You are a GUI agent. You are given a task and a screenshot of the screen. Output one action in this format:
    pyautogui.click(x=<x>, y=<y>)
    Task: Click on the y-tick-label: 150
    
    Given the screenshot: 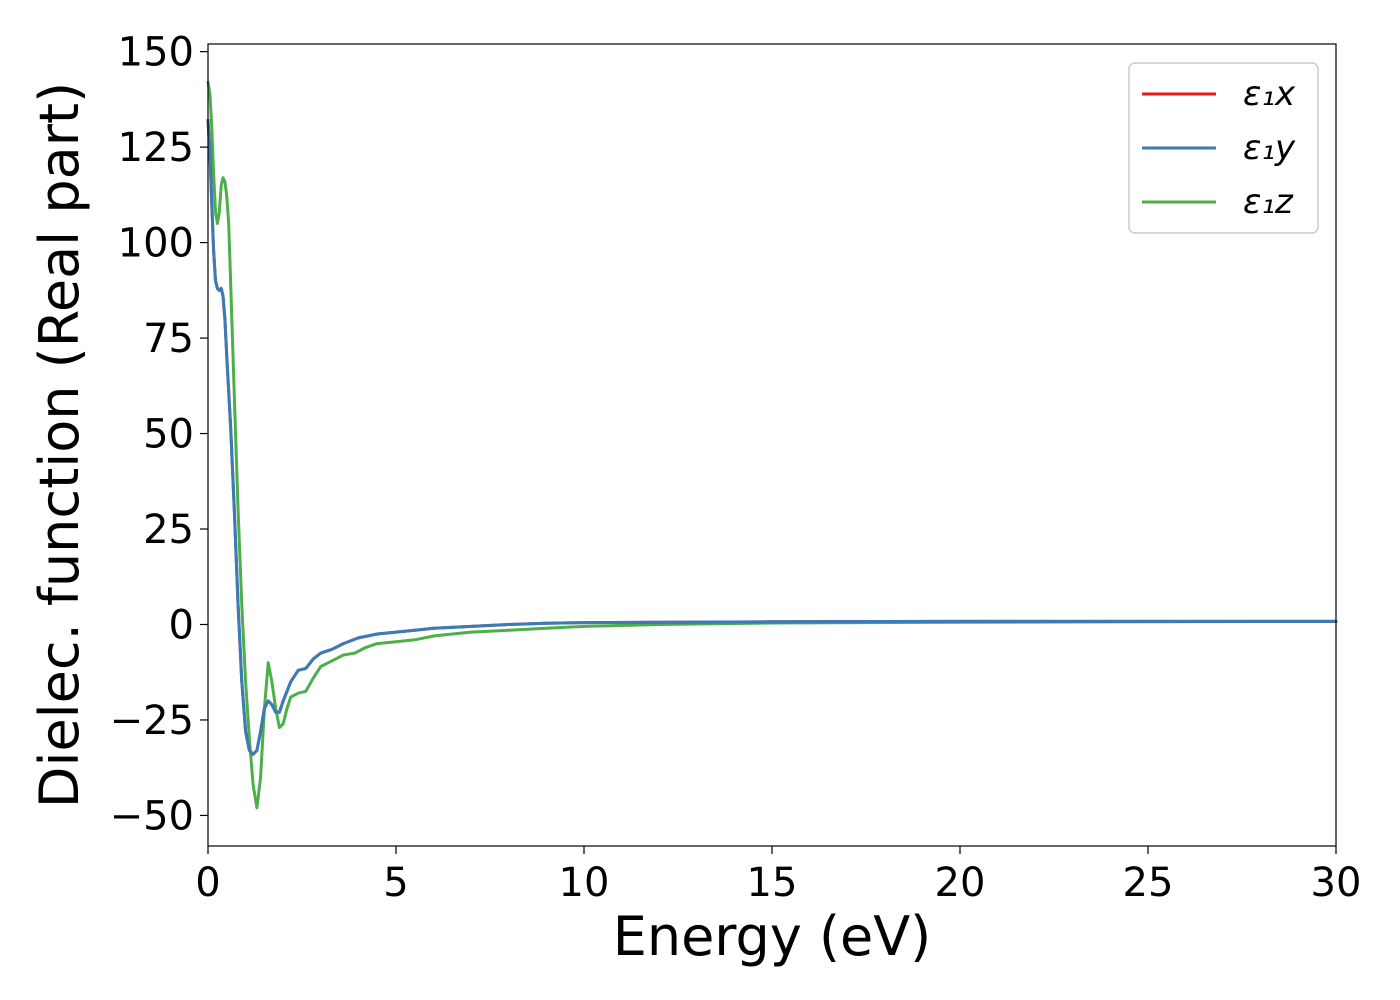 What is the action you would take?
    pyautogui.click(x=156, y=53)
    